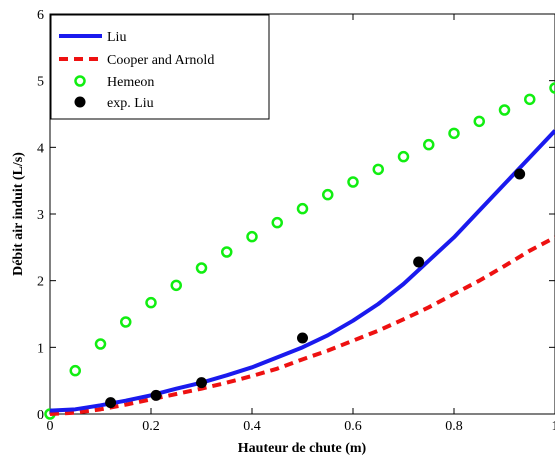 The width and height of the screenshot is (555, 456). I want to click on x-tick-label: 0.6, so click(353, 426).